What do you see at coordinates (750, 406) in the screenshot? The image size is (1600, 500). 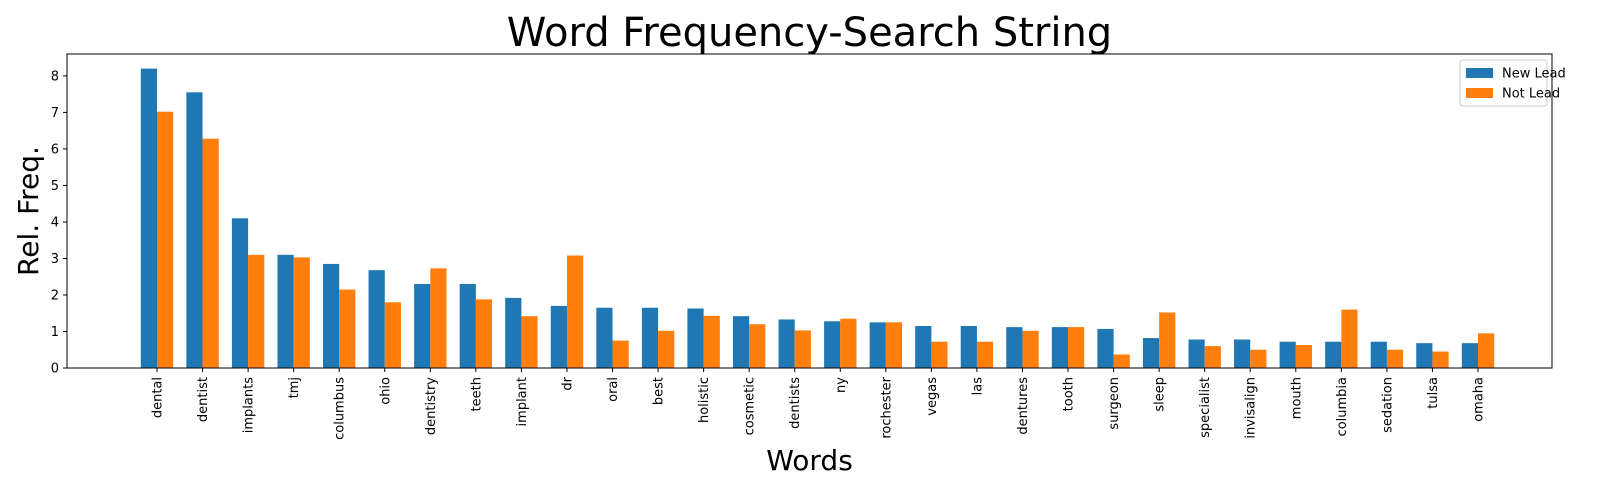 I see `x-tick-label-cosmetic: cosmetic` at bounding box center [750, 406].